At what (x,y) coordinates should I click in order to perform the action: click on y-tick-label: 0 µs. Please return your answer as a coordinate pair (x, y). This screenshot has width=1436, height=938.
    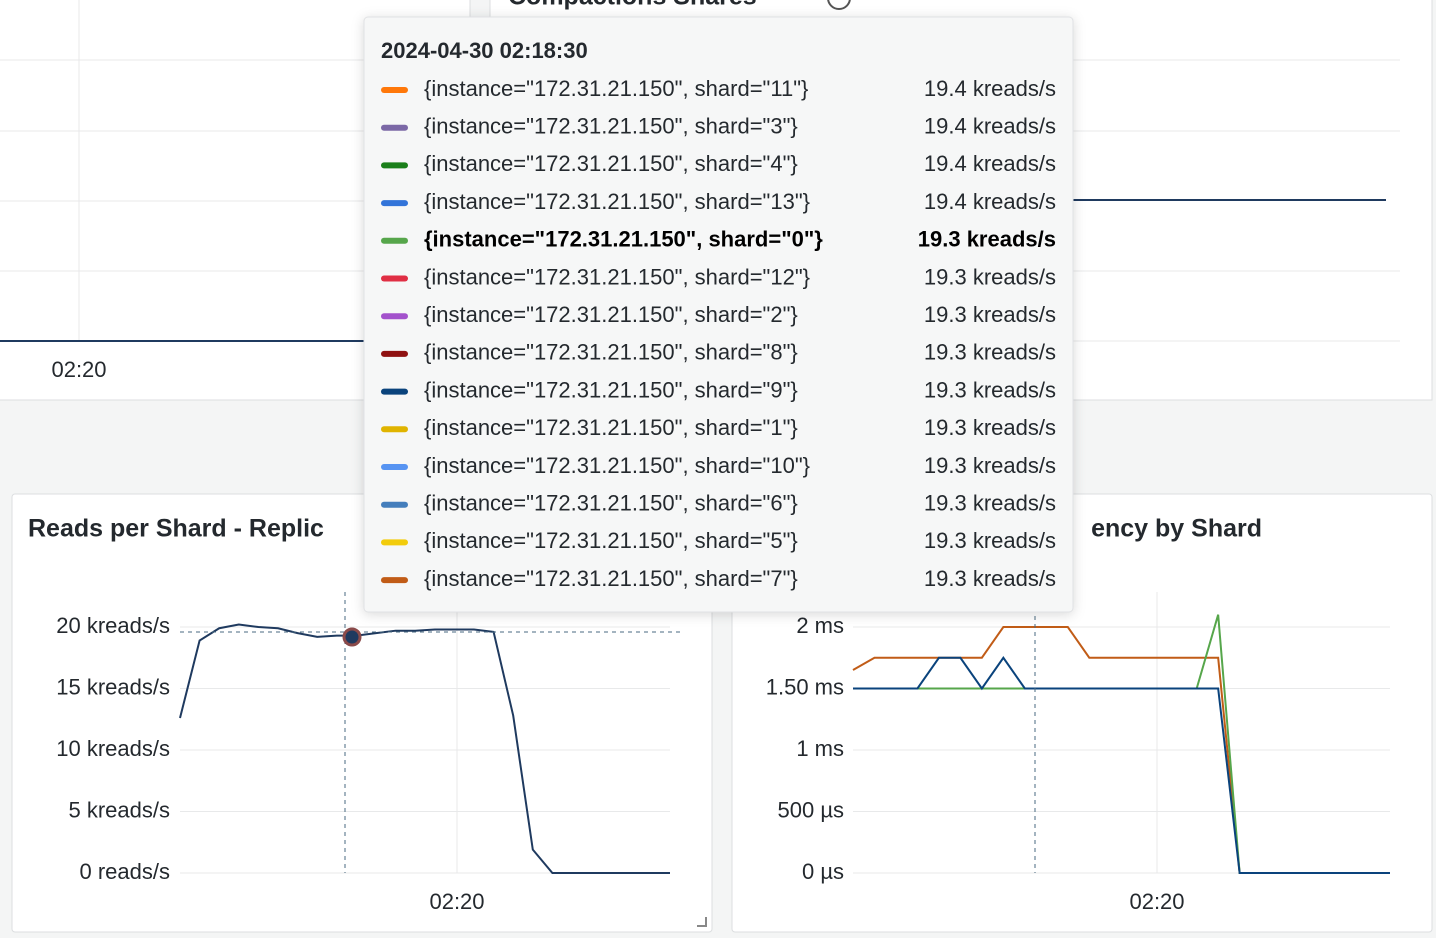
    Looking at the image, I should click on (823, 871).